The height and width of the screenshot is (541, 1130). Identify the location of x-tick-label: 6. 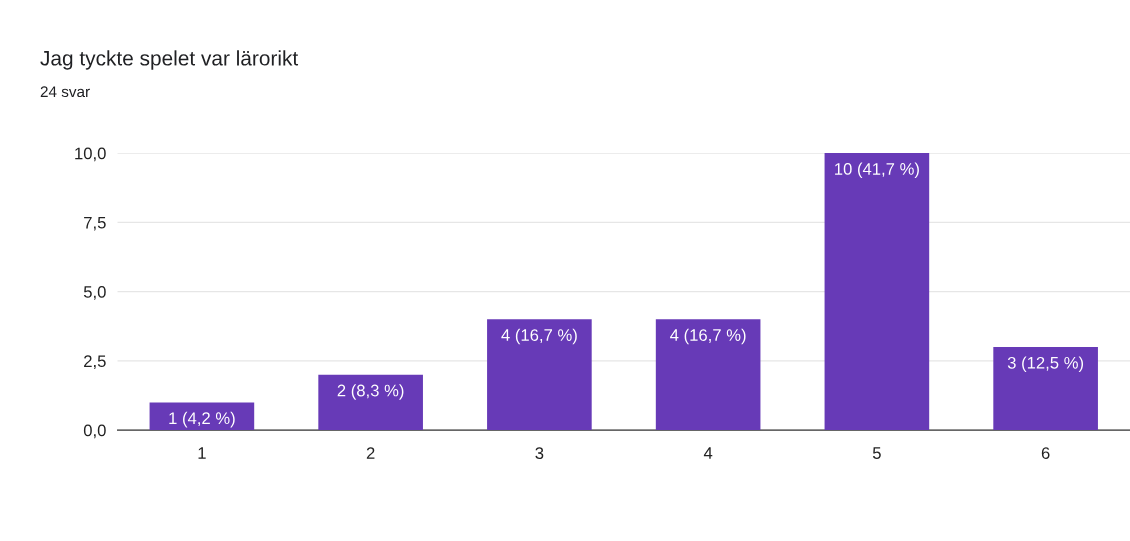
(1045, 453).